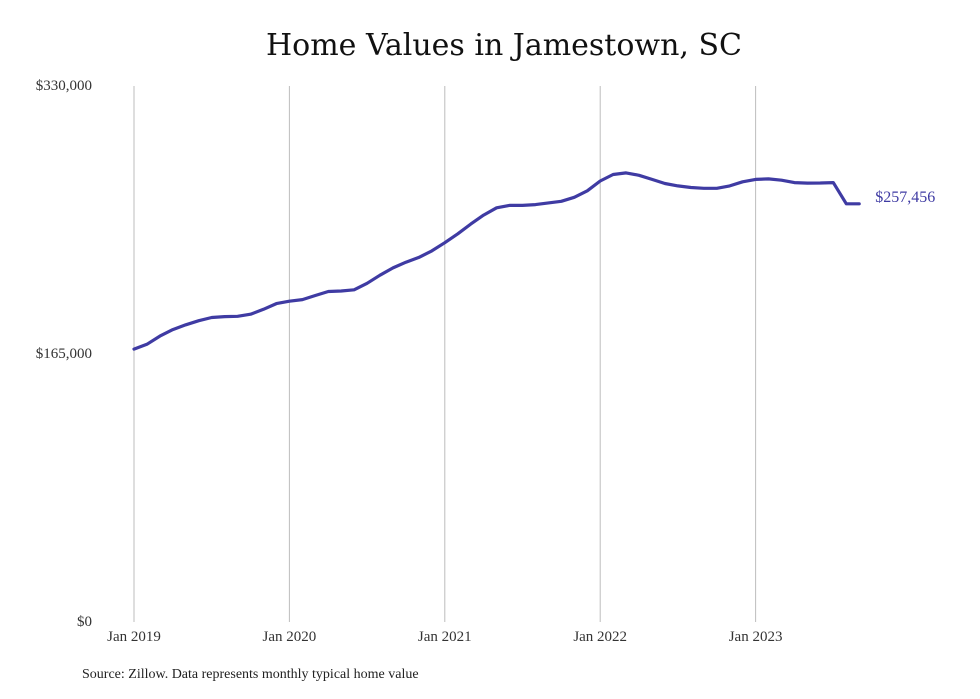  I want to click on y-tick-label: $165,000, so click(64, 354).